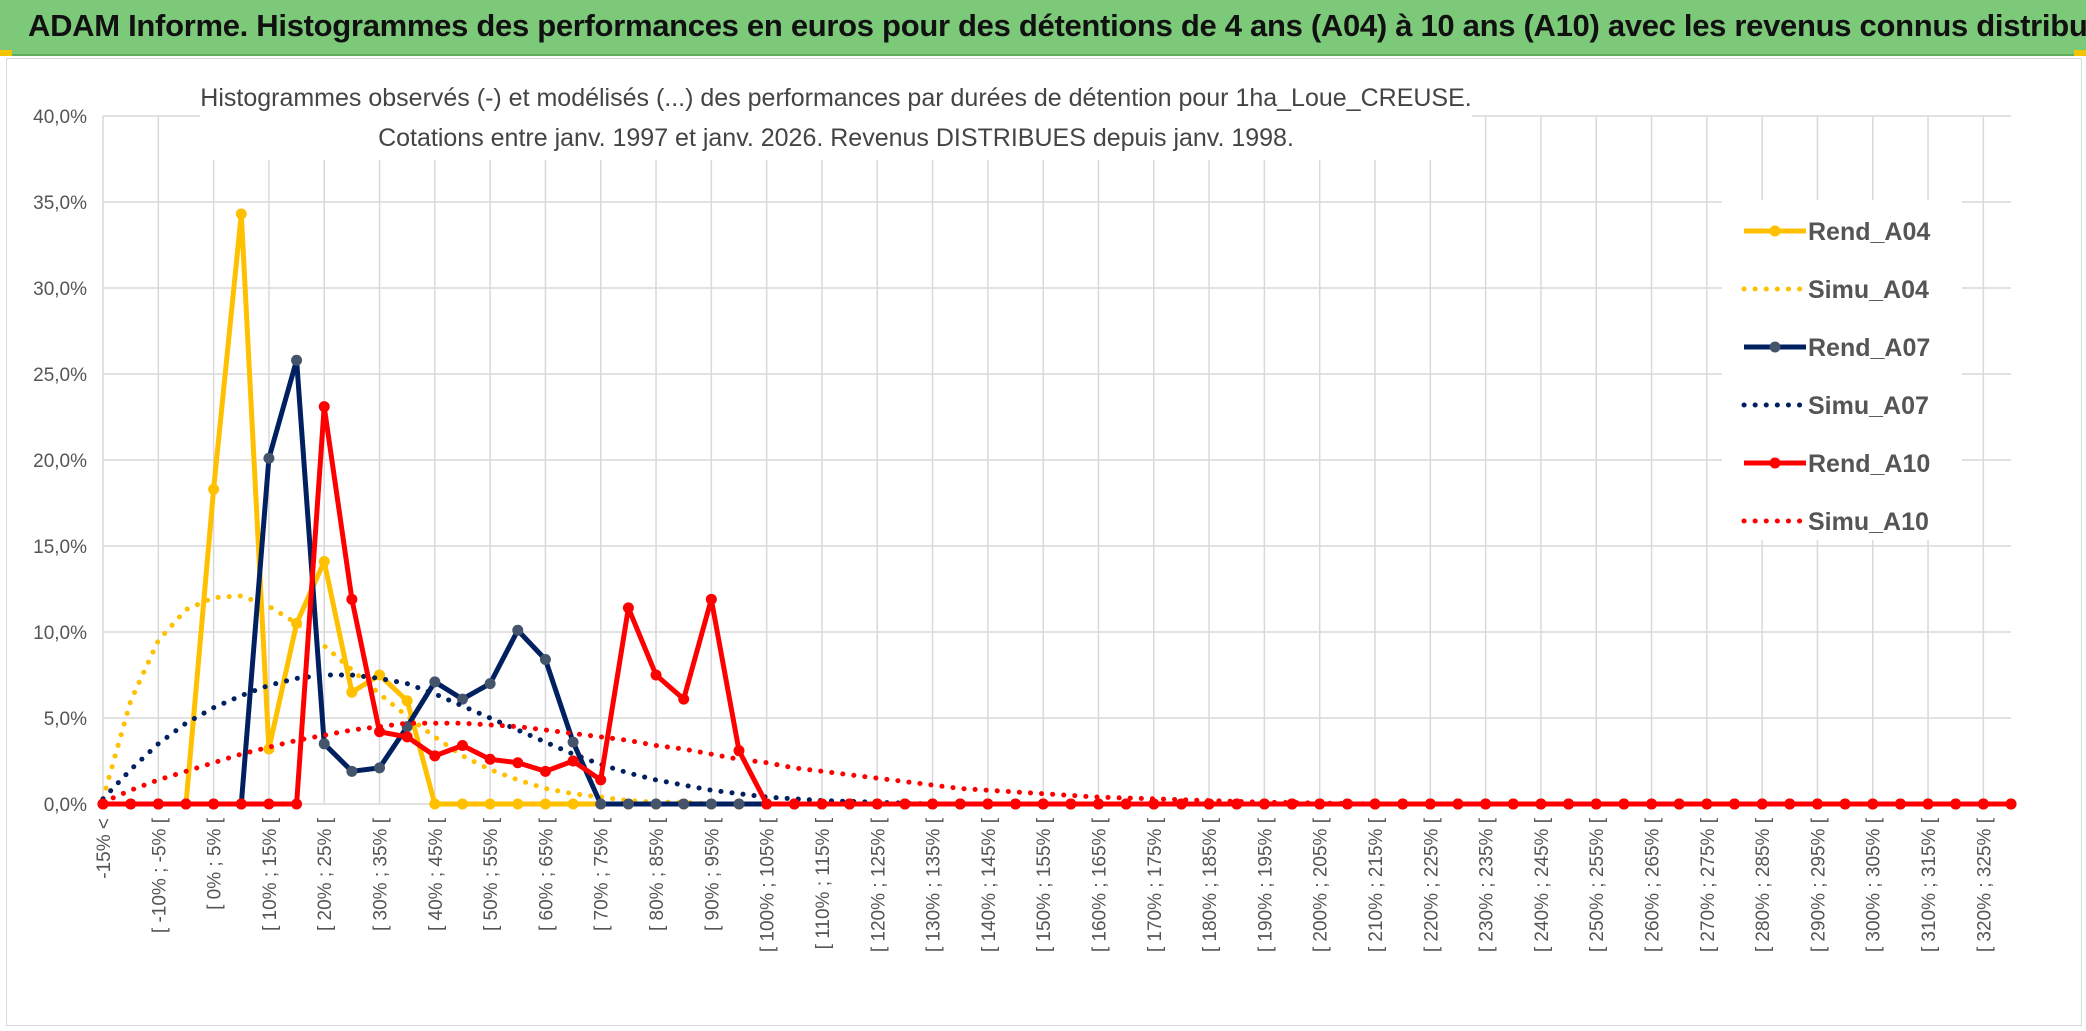 The height and width of the screenshot is (1031, 2086). I want to click on legend-marker-rend-a04, so click(1775, 231).